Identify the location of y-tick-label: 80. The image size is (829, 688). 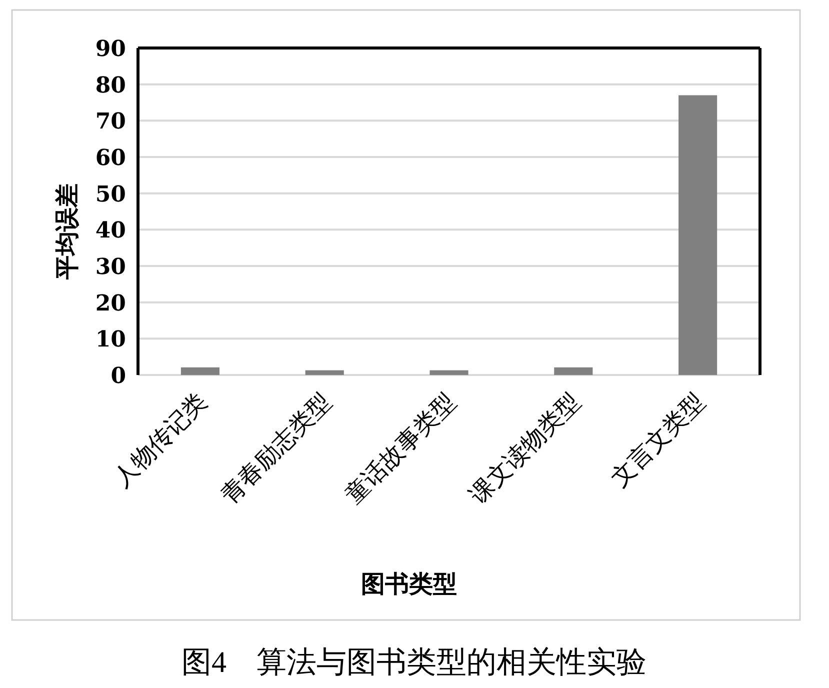
(110, 85).